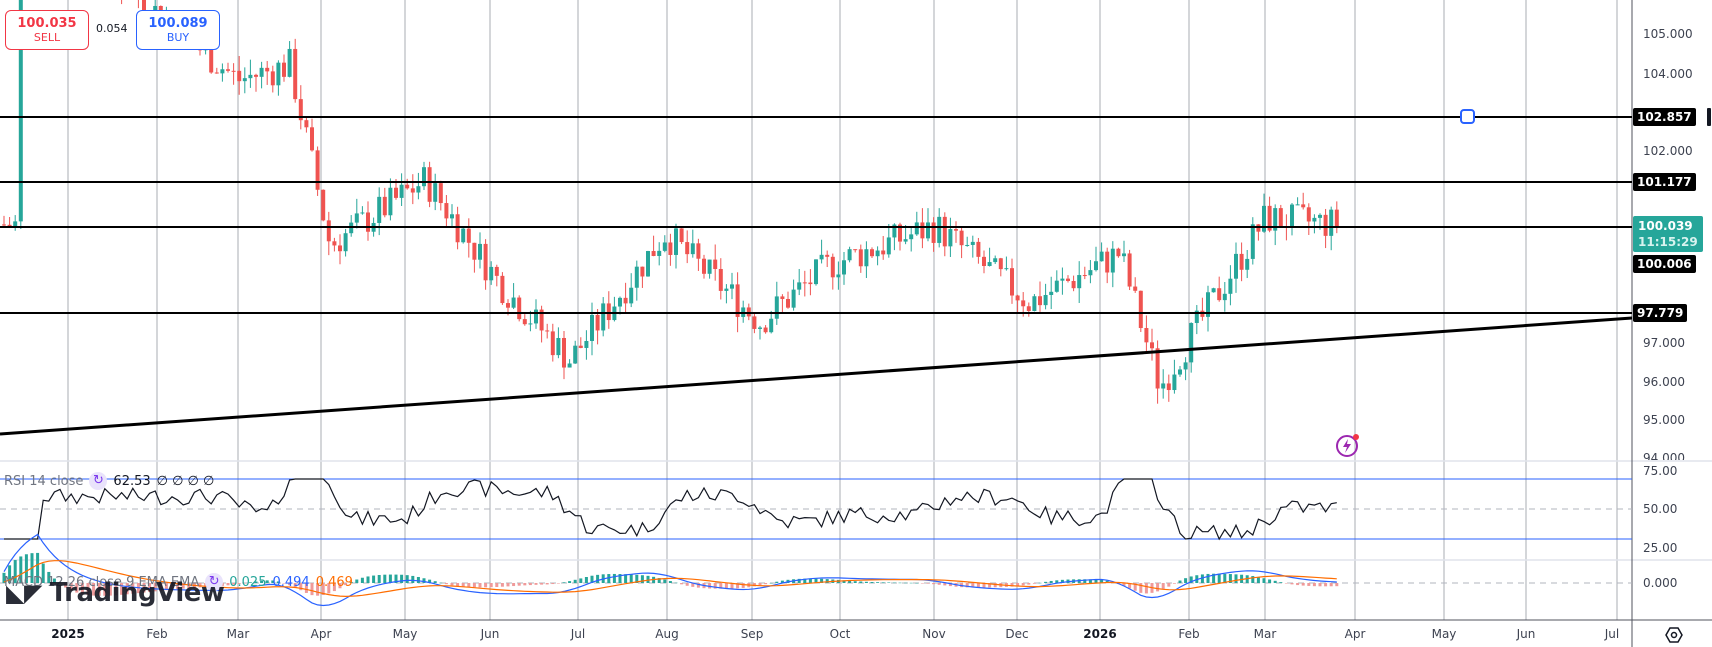 The image size is (1712, 647). Describe the element at coordinates (1665, 226) in the screenshot. I see `live-price: 100.039` at that location.